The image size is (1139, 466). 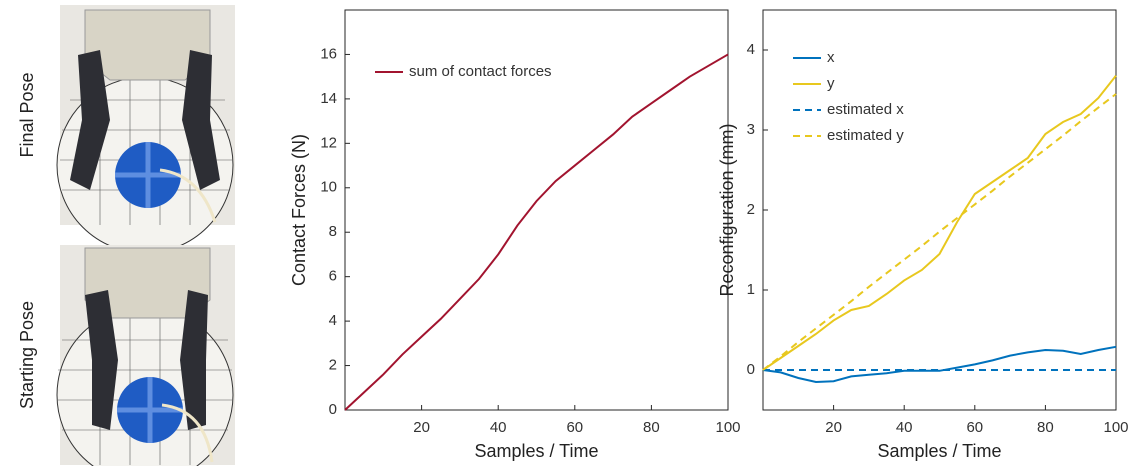 What do you see at coordinates (865, 135) in the screenshot?
I see `legend-label: estimated y` at bounding box center [865, 135].